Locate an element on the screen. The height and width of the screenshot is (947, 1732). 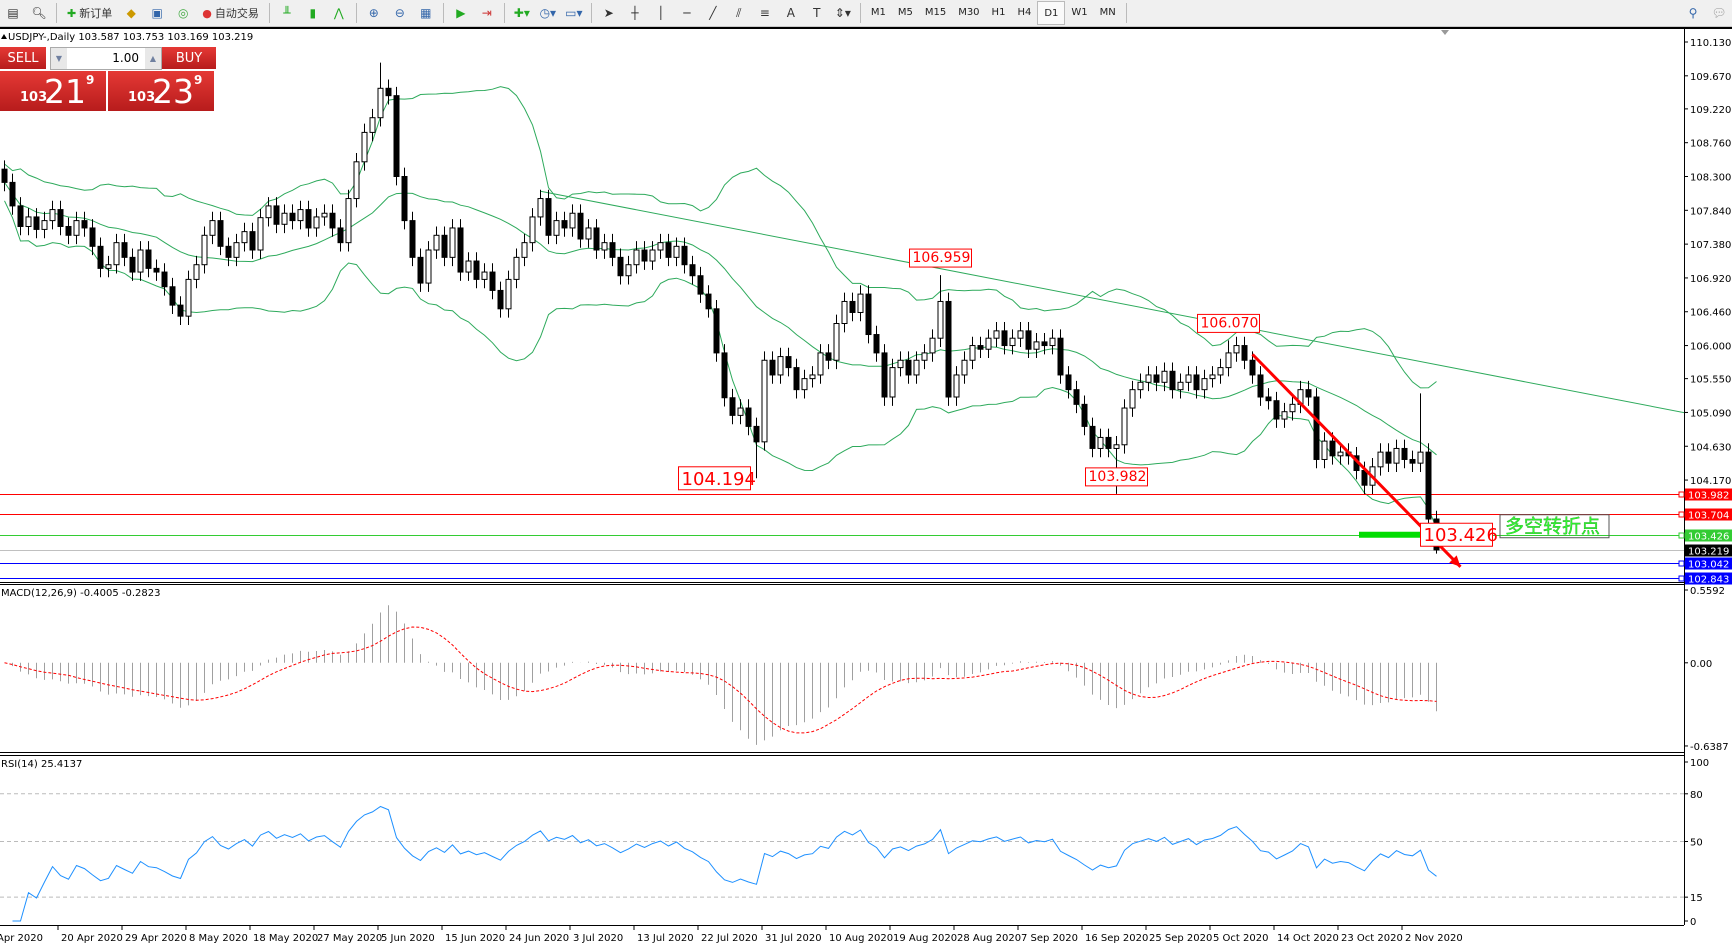
date-tick-label: 27 May 2020 is located at coordinates (349, 938).